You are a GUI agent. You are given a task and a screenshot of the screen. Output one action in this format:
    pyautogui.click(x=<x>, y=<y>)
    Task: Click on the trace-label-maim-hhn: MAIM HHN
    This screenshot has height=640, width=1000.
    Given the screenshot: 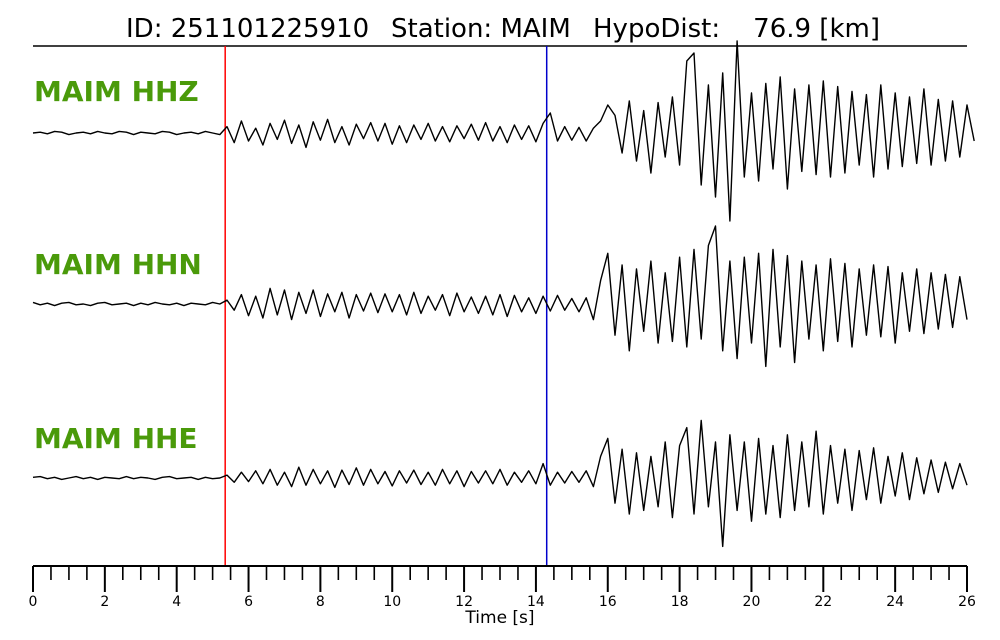 What is the action you would take?
    pyautogui.click(x=118, y=264)
    